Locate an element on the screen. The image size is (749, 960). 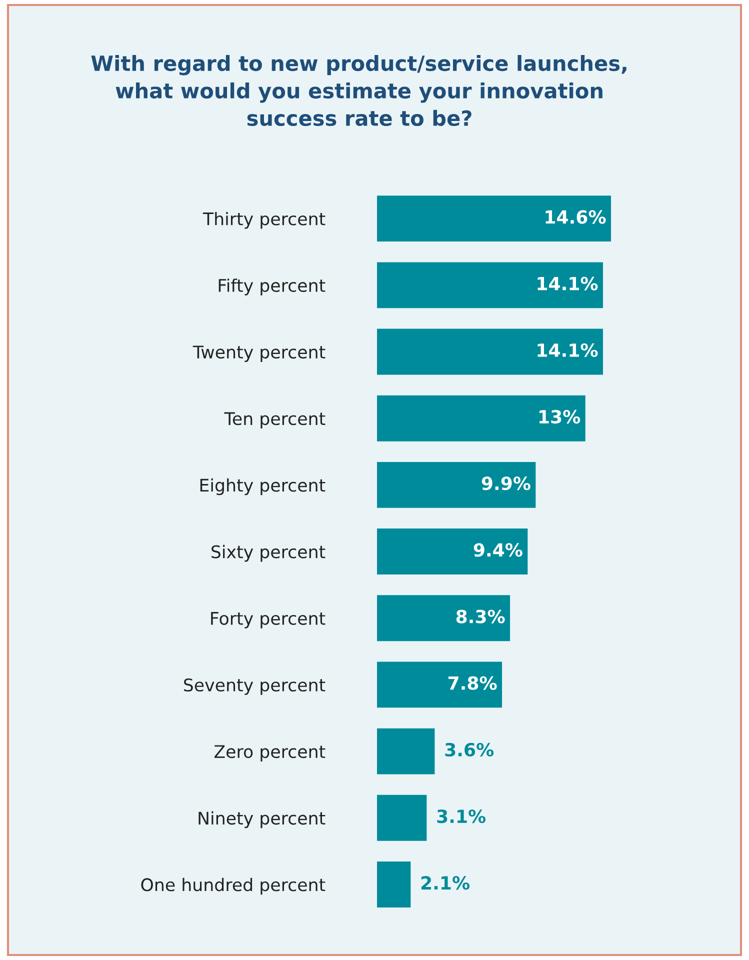
data-label: 2.1% is located at coordinates (445, 883).